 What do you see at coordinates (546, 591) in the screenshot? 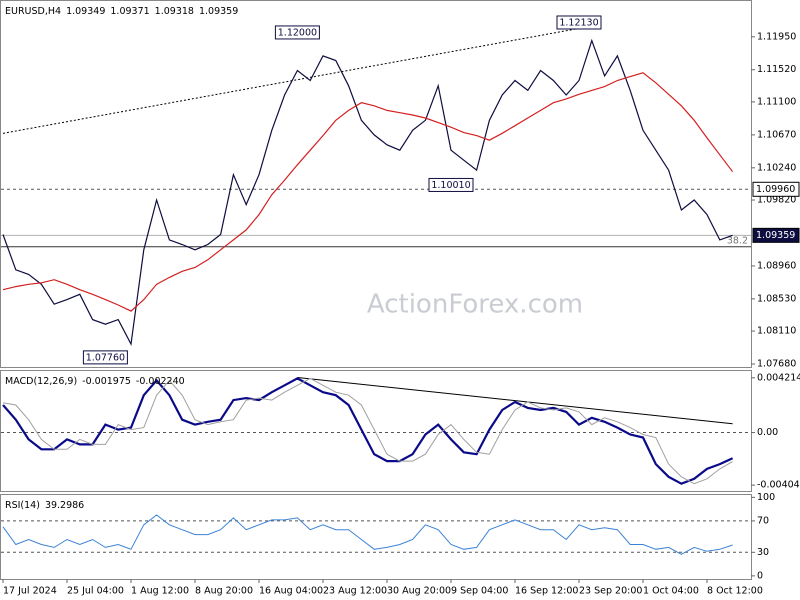
I see `x-tick-label: 16 Sep 12:00` at bounding box center [546, 591].